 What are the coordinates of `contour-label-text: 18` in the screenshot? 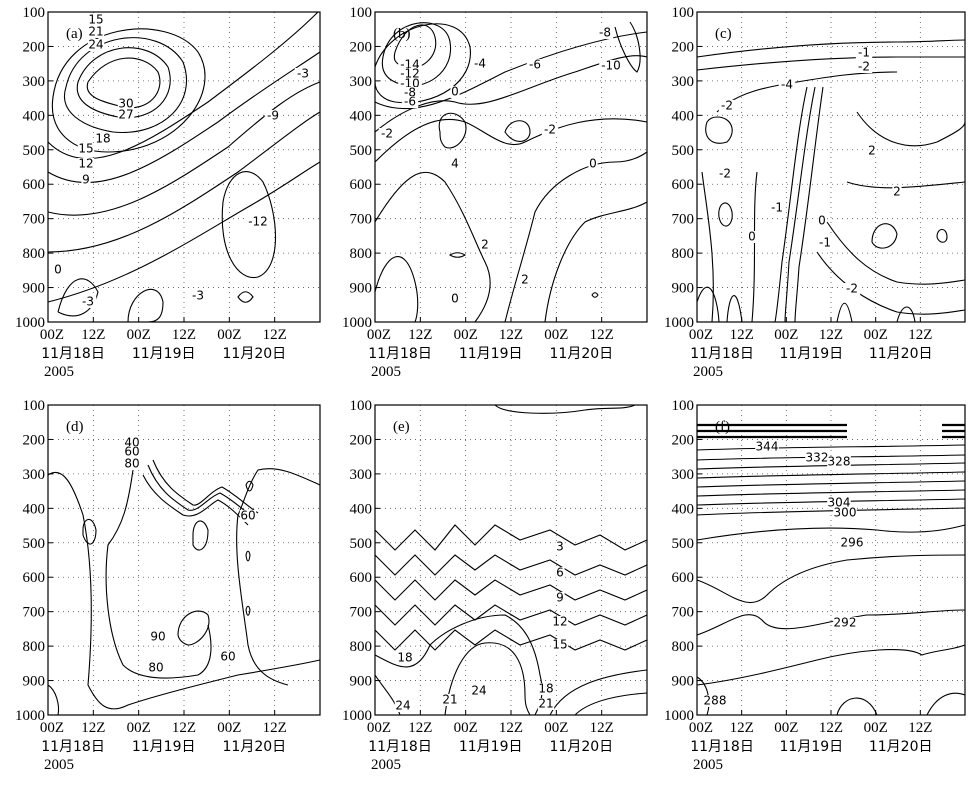 It's located at (404, 658).